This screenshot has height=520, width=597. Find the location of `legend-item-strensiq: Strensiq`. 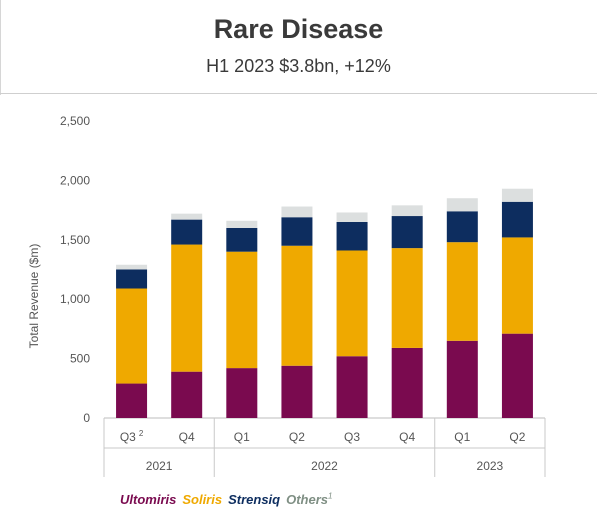

legend-item-strensiq: Strensiq is located at coordinates (254, 500).